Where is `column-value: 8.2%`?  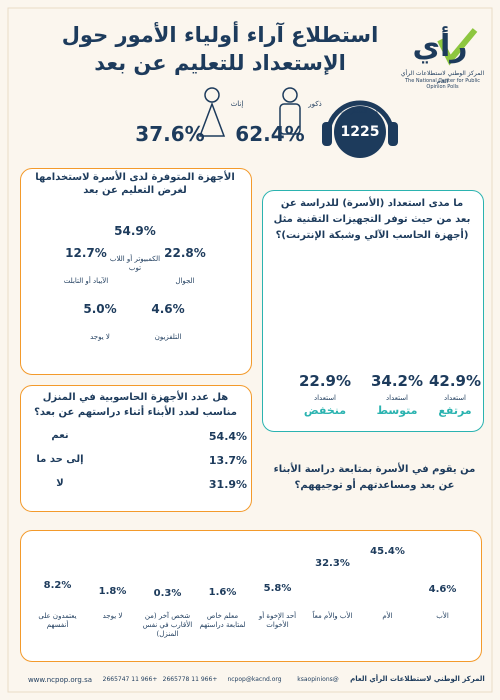 column-value: 8.2% is located at coordinates (57, 586).